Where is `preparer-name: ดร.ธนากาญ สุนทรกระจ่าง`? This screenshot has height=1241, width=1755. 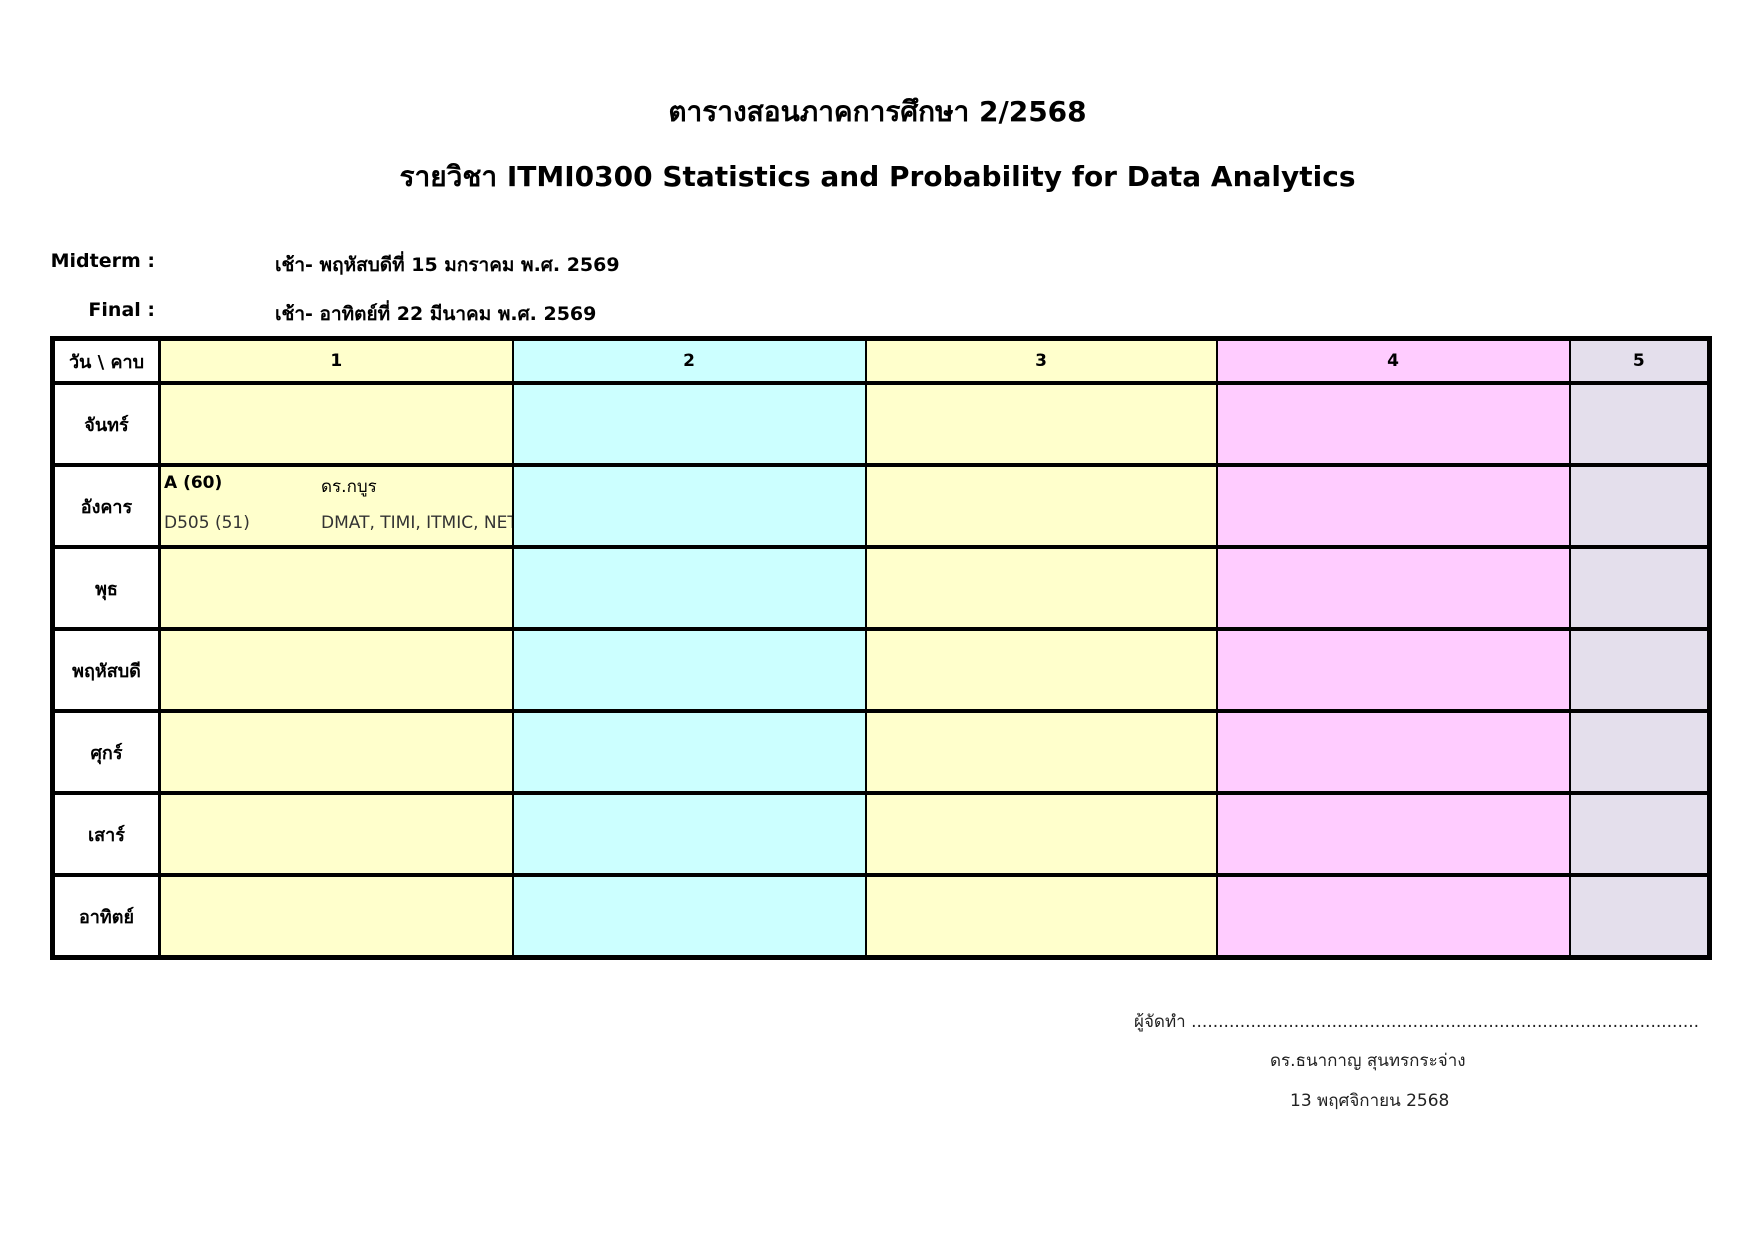 preparer-name: ดร.ธนากาญ สุนทรกระจ่าง is located at coordinates (1368, 1061).